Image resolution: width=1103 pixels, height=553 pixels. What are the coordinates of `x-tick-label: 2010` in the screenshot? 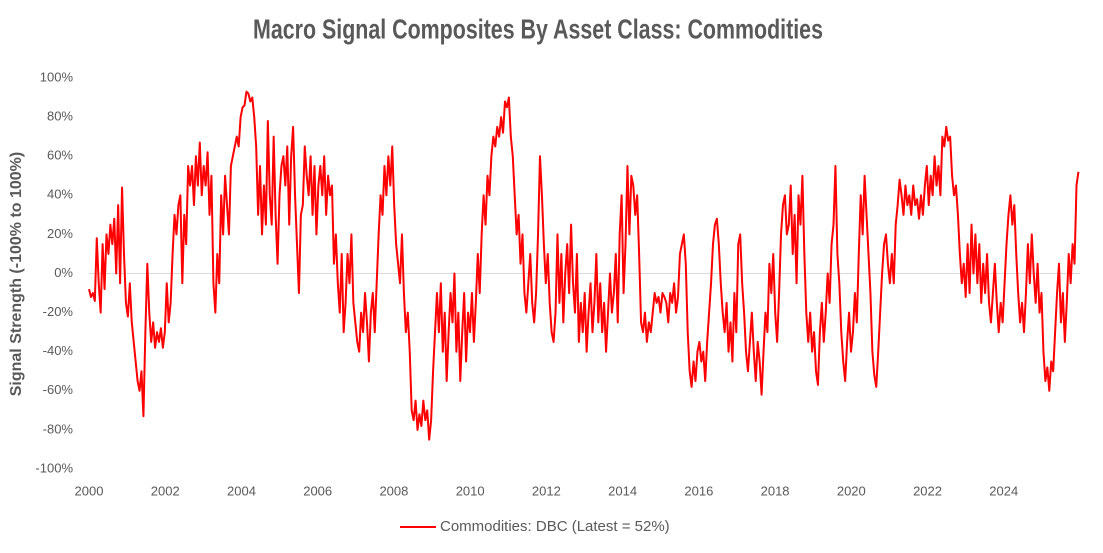 It's located at (470, 490).